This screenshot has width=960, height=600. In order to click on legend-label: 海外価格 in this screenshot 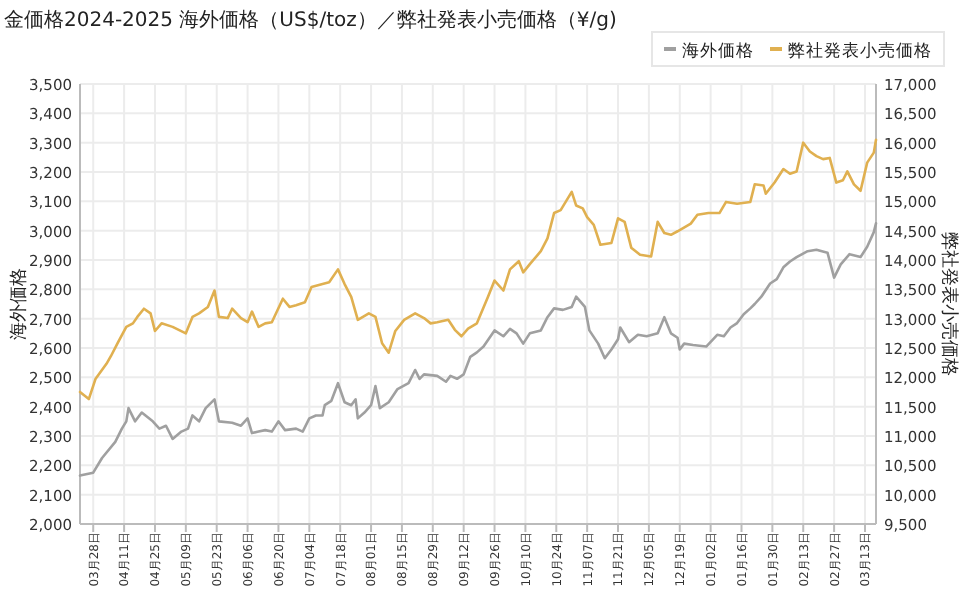, I will do `click(718, 51)`.